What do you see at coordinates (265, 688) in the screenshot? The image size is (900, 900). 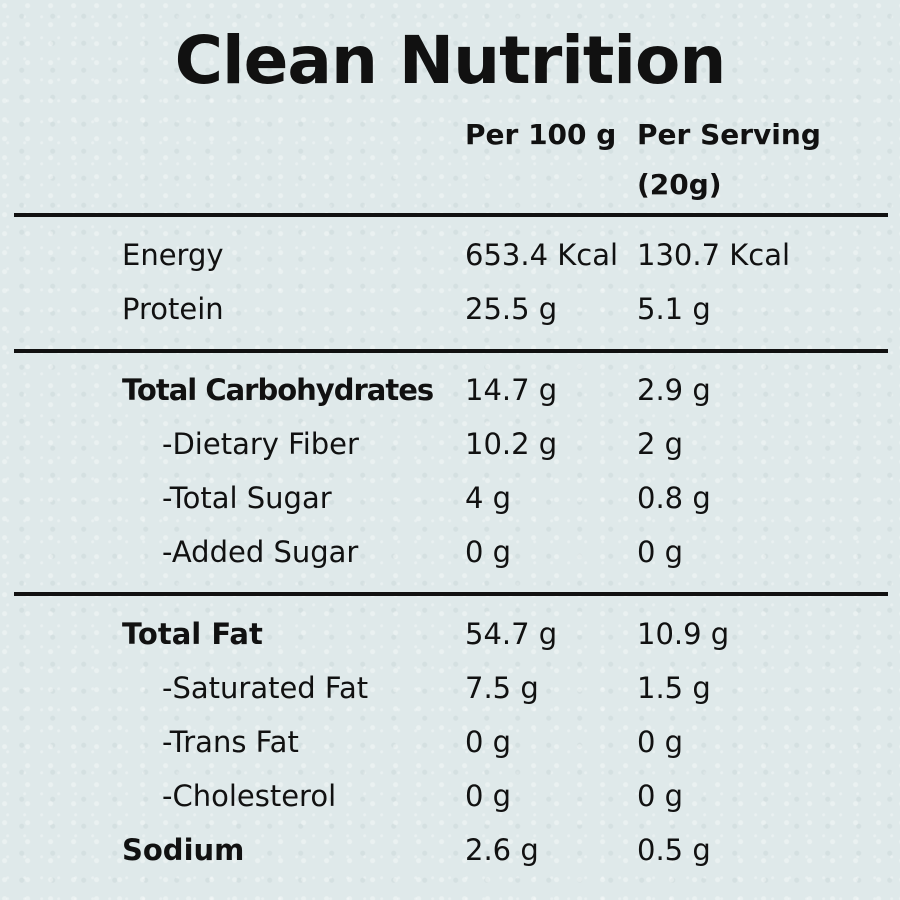 I see `row-label-saturated-fat: -Saturated Fat` at bounding box center [265, 688].